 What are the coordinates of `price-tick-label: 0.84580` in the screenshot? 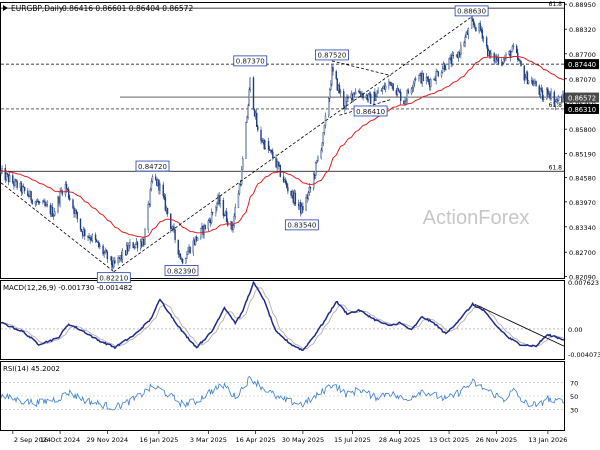 It's located at (582, 179).